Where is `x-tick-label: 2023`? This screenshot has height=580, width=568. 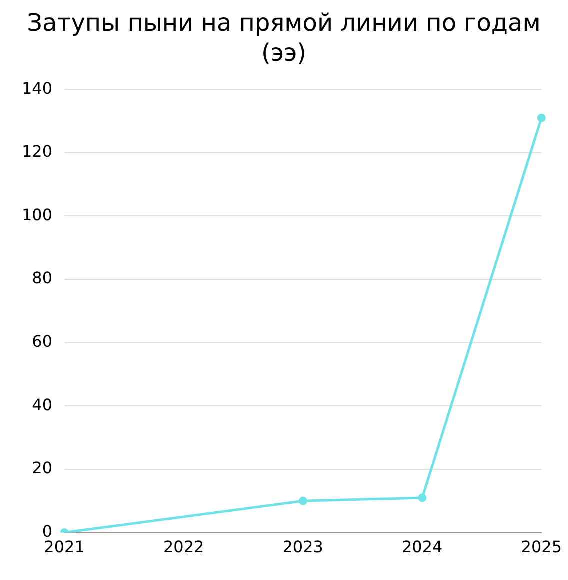
x-tick-label: 2023 is located at coordinates (303, 547).